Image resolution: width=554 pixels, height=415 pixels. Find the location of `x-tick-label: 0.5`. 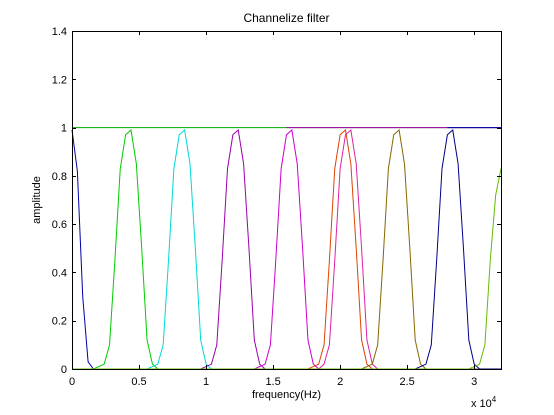

x-tick-label: 0.5 is located at coordinates (138, 382).